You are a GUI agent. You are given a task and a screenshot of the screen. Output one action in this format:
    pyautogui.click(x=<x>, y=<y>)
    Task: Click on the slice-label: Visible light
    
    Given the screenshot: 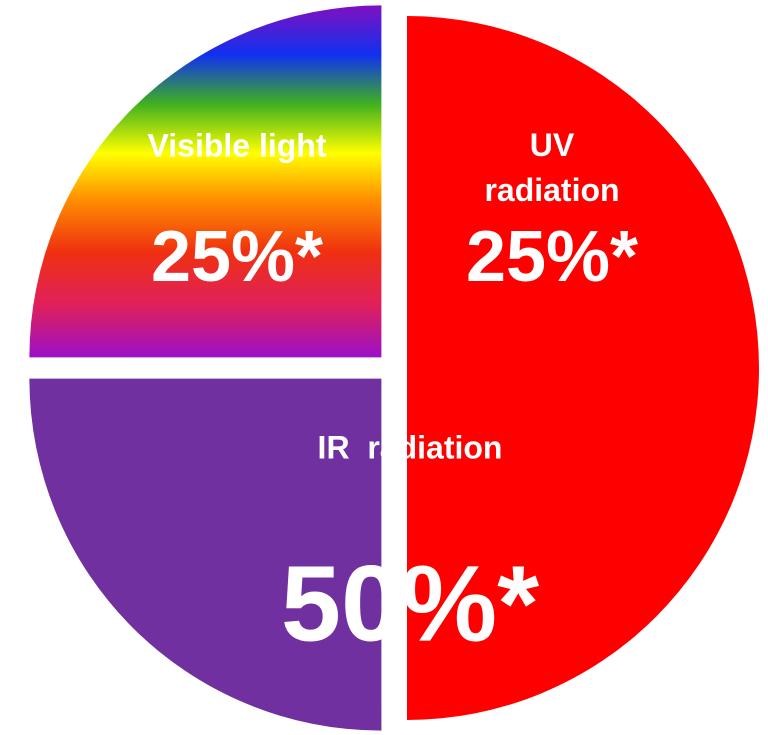 What is the action you would take?
    pyautogui.click(x=237, y=145)
    